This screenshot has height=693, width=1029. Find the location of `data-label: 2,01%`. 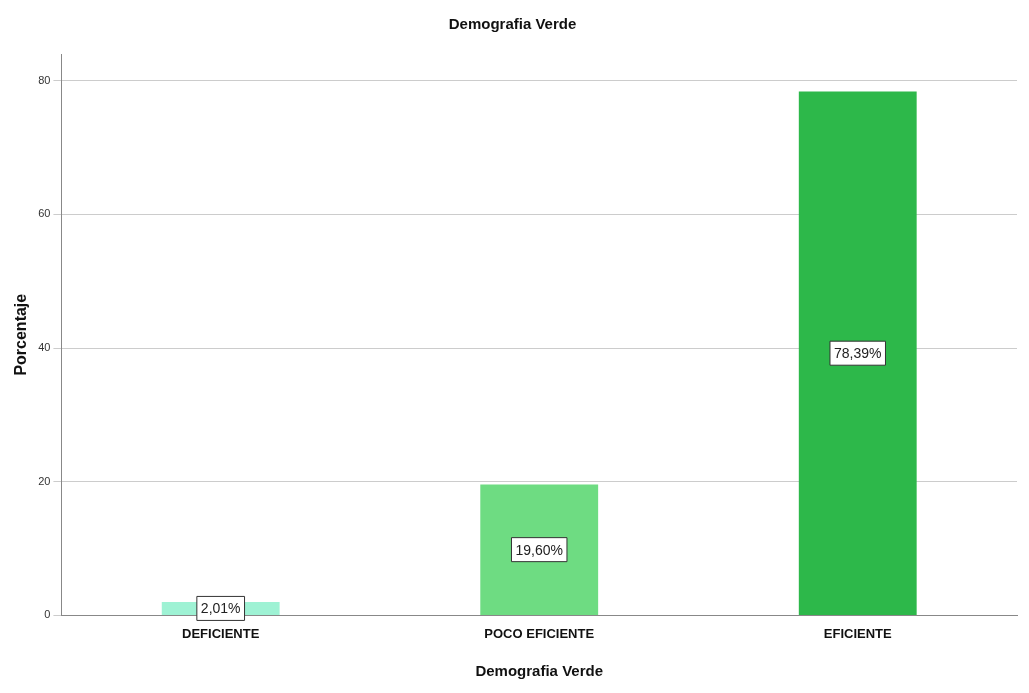

data-label: 2,01% is located at coordinates (220, 608).